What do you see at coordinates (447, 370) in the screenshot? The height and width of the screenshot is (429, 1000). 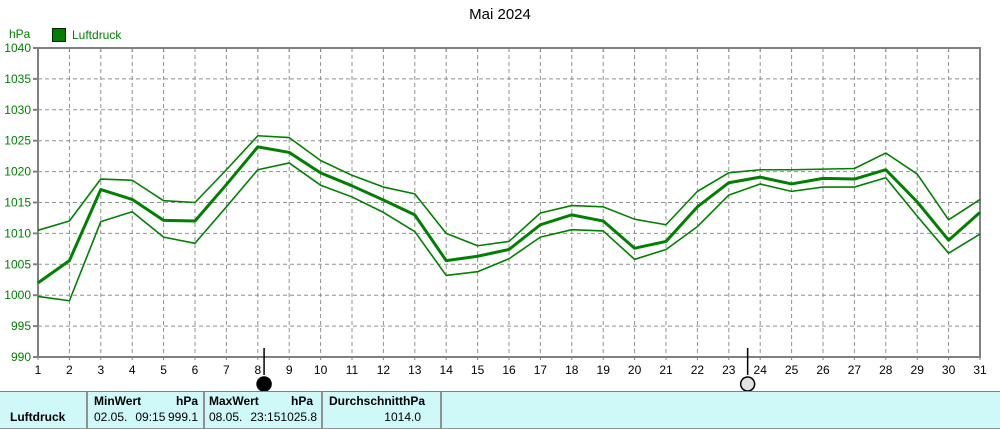 I see `svg-text: 14` at bounding box center [447, 370].